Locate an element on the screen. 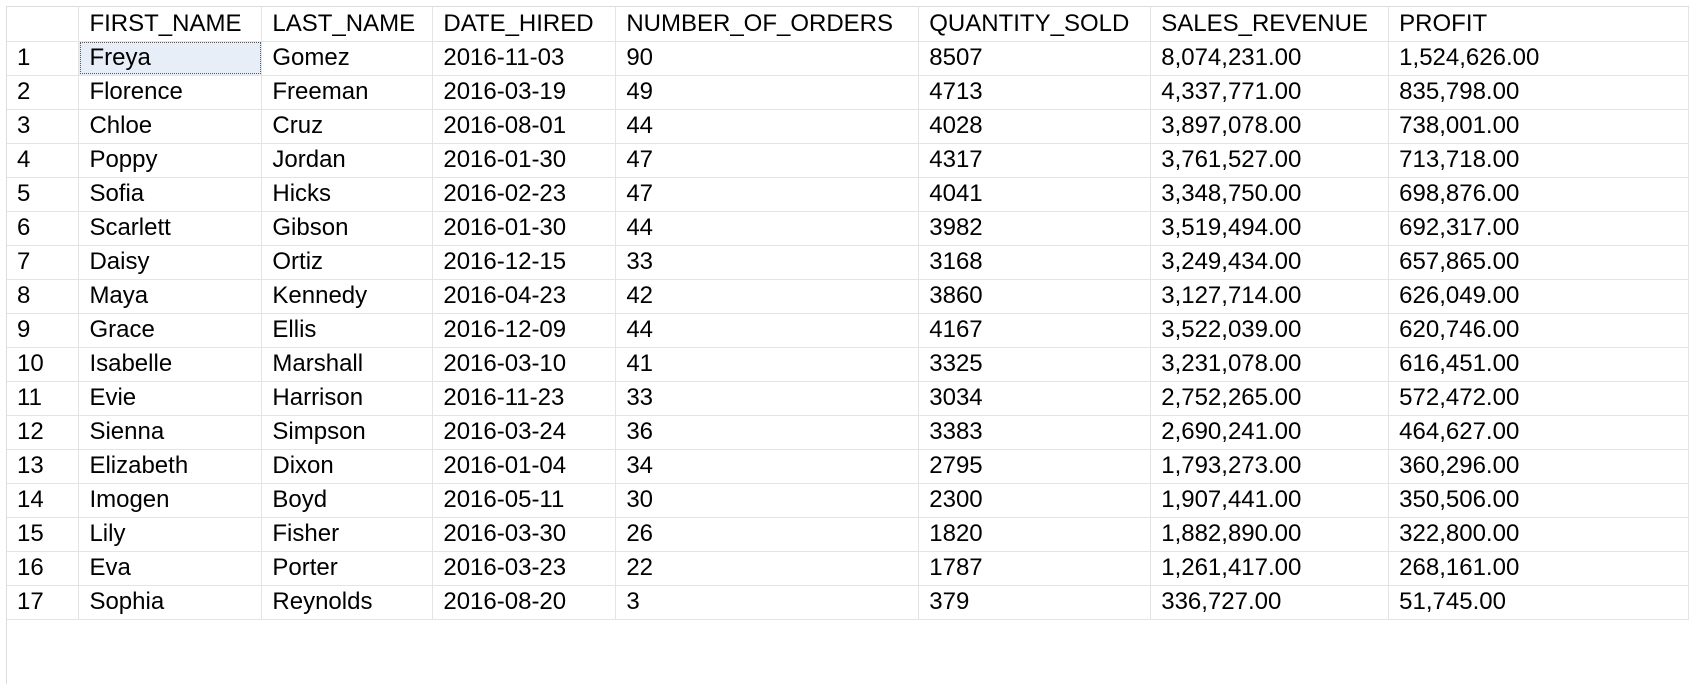 The height and width of the screenshot is (684, 1692). row-number: 11 is located at coordinates (43, 398).